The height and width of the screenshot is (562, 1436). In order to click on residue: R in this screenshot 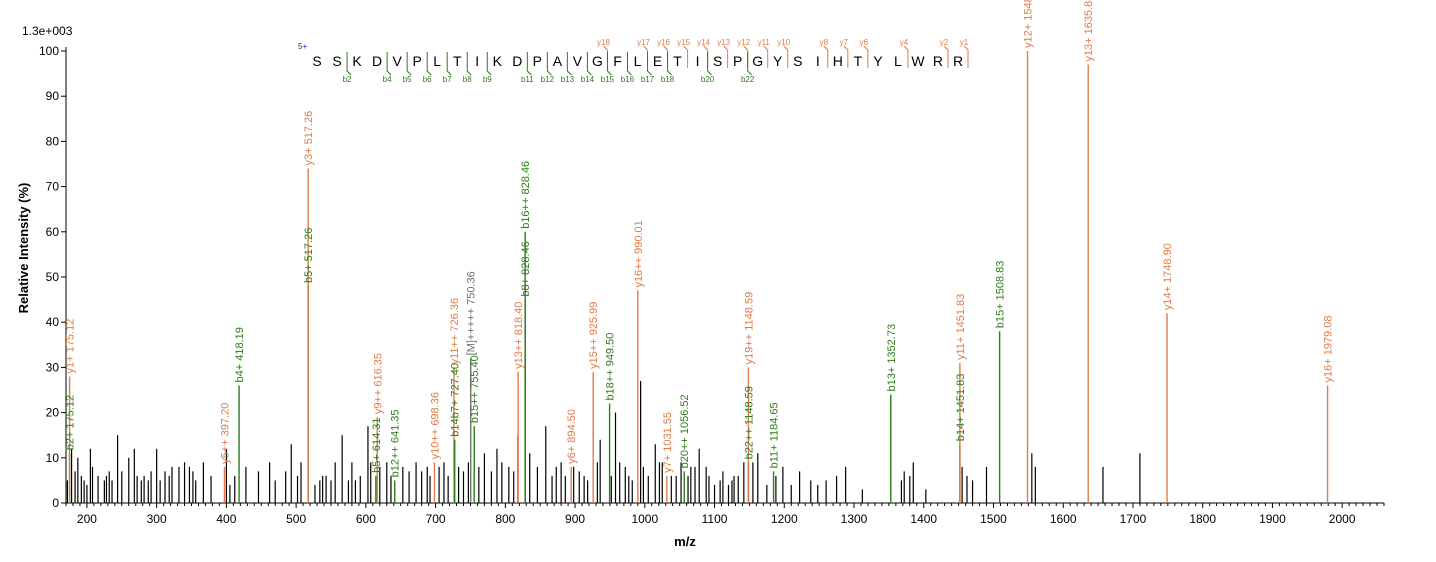, I will do `click(958, 61)`.